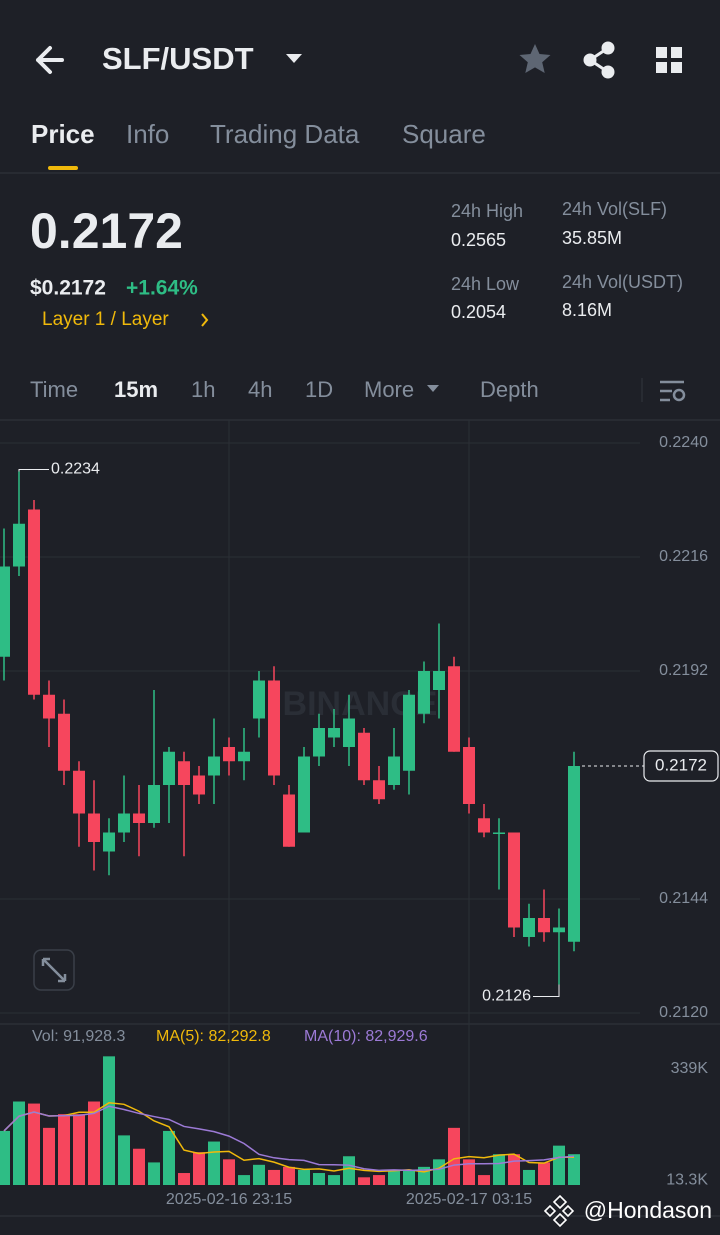  I want to click on x-tick-label: 2025-02-17 03:15, so click(469, 1199).